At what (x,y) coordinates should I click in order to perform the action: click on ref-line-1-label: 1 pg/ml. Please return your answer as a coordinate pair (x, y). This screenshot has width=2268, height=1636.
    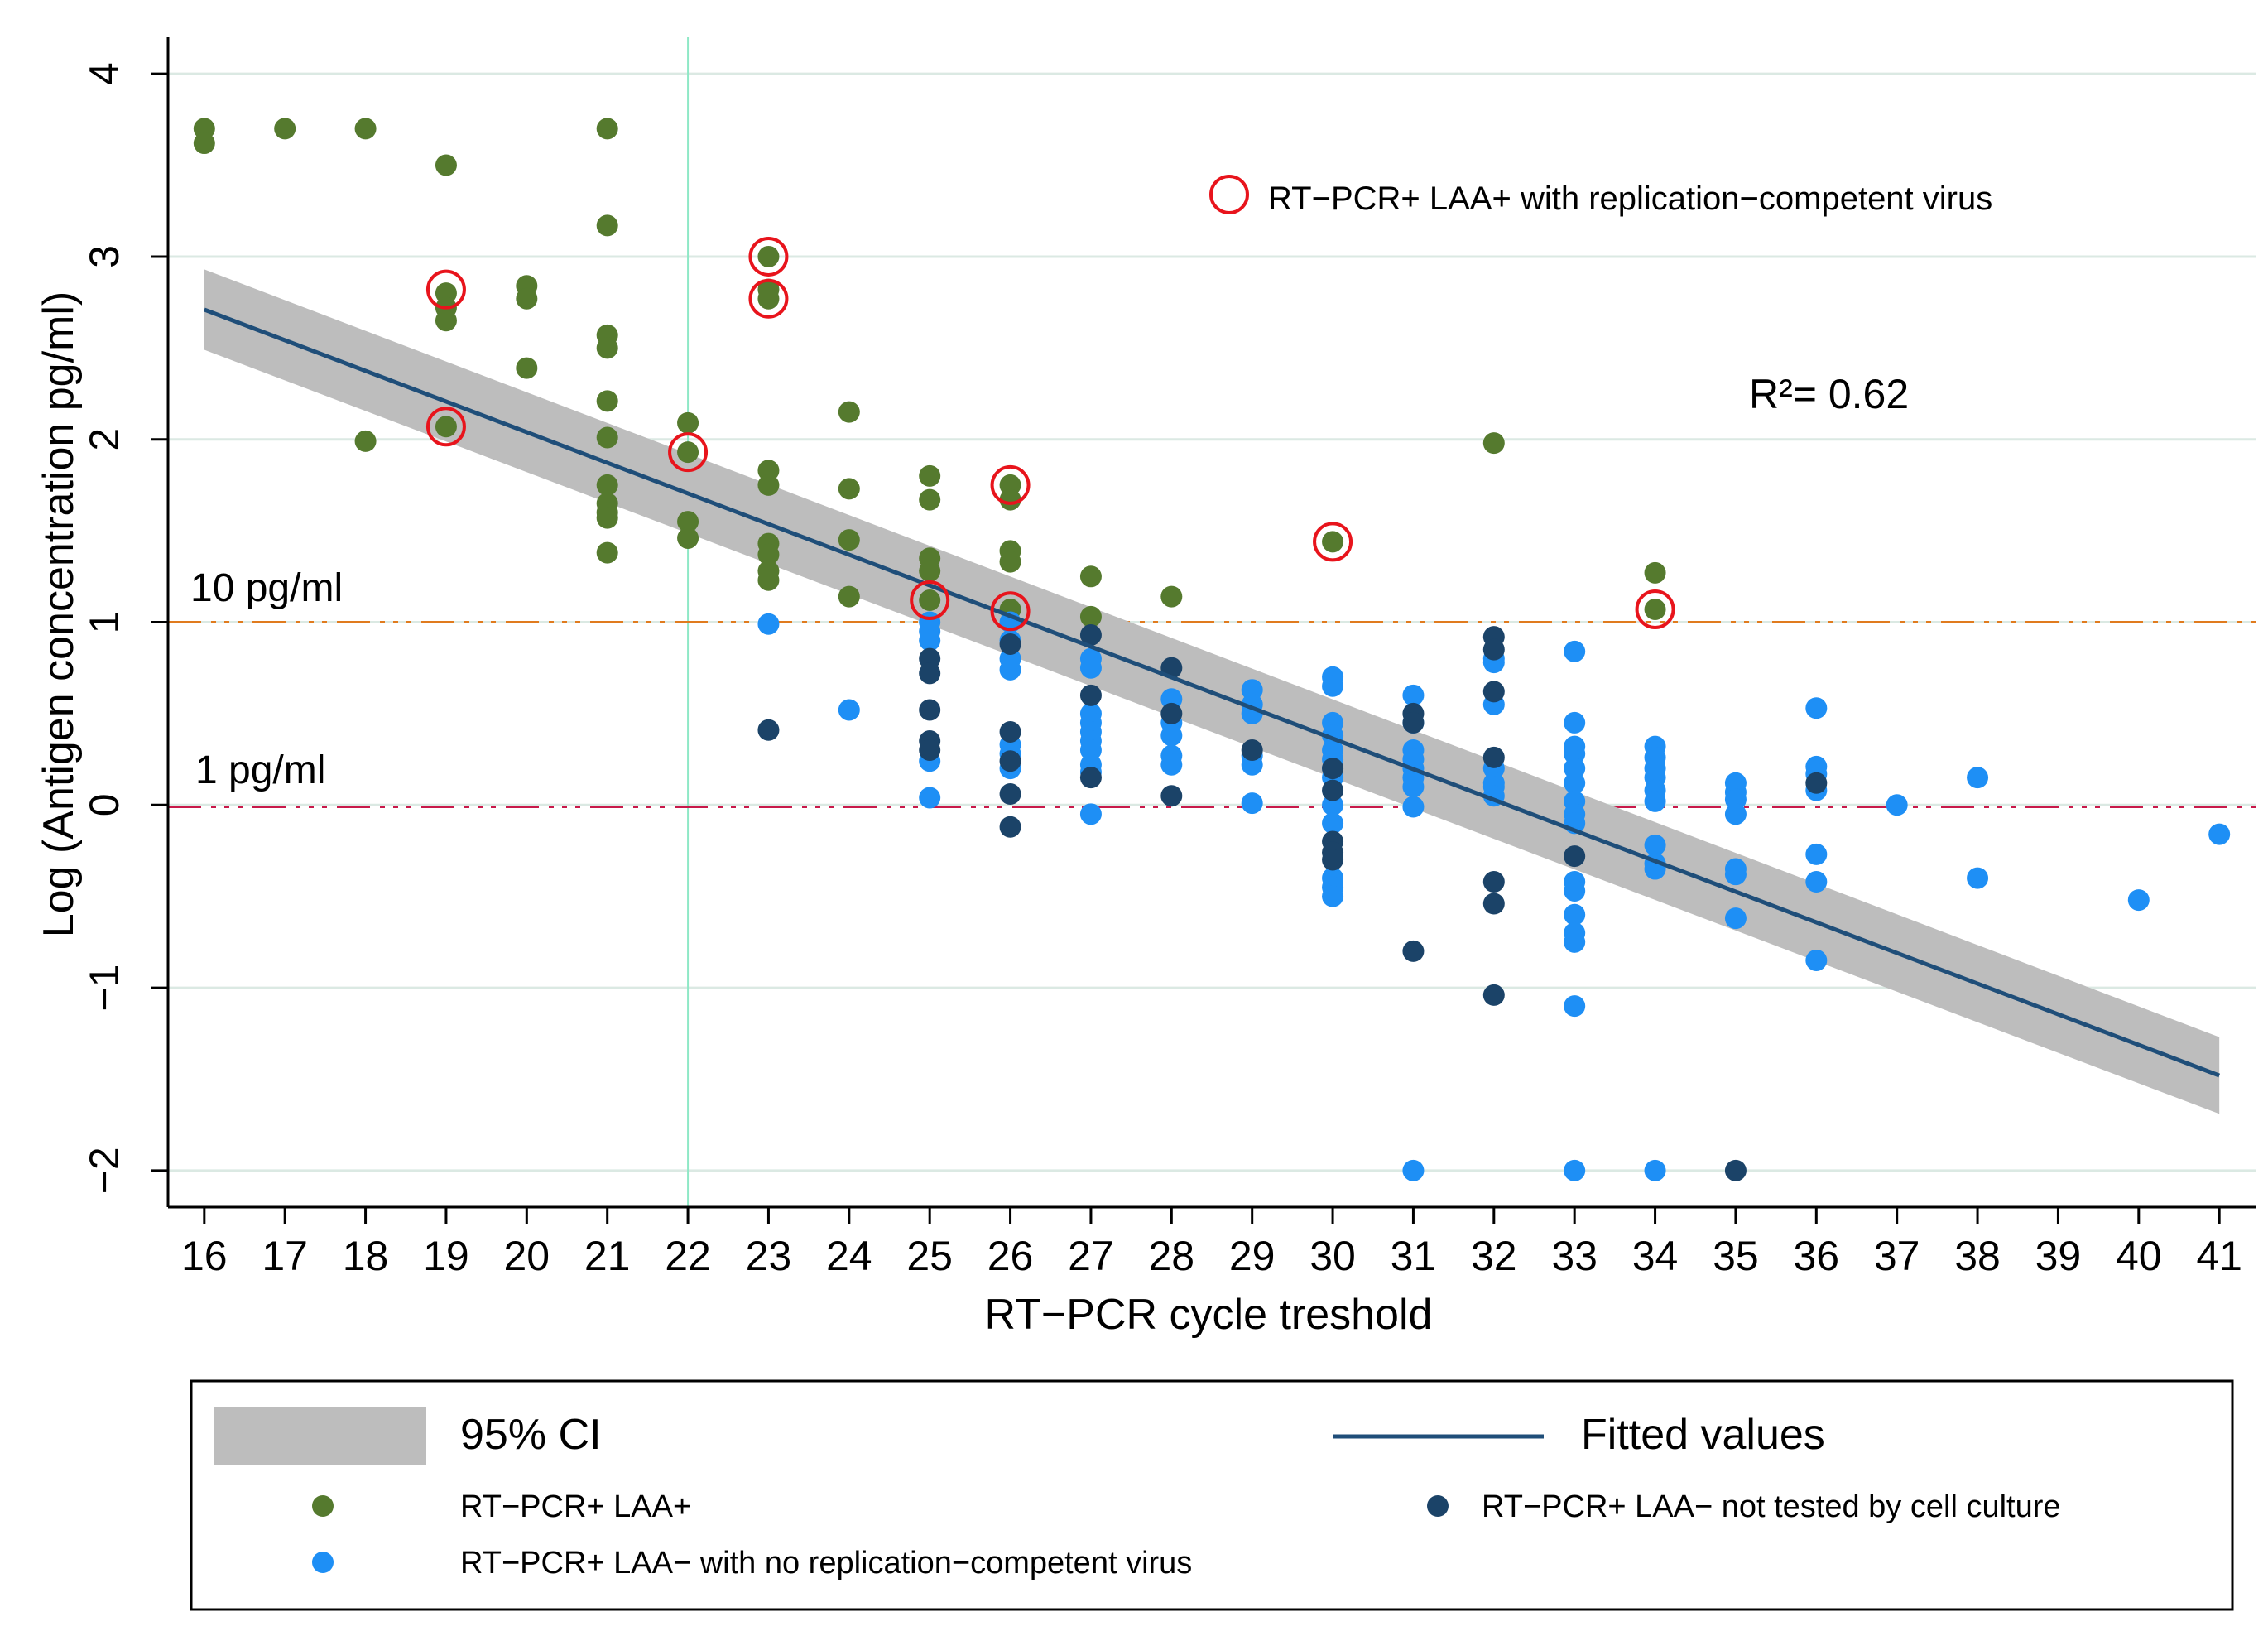
    Looking at the image, I should click on (260, 770).